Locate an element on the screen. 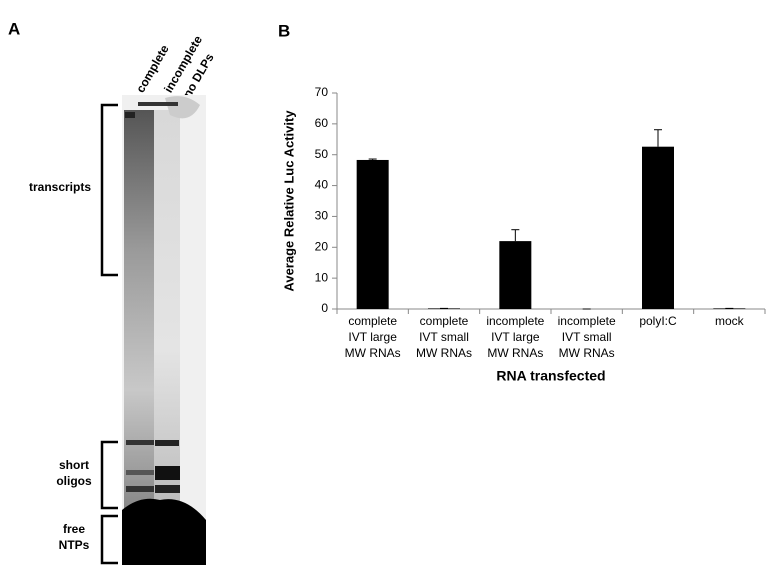 This screenshot has height=573, width=771. y-tick-label: 0 is located at coordinates (324, 308).